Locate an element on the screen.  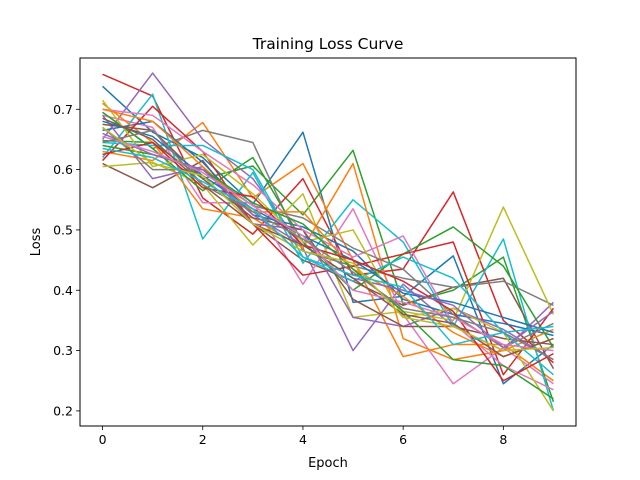
x-axis-ticks: 0 2 4 6 8 is located at coordinates (303, 436).